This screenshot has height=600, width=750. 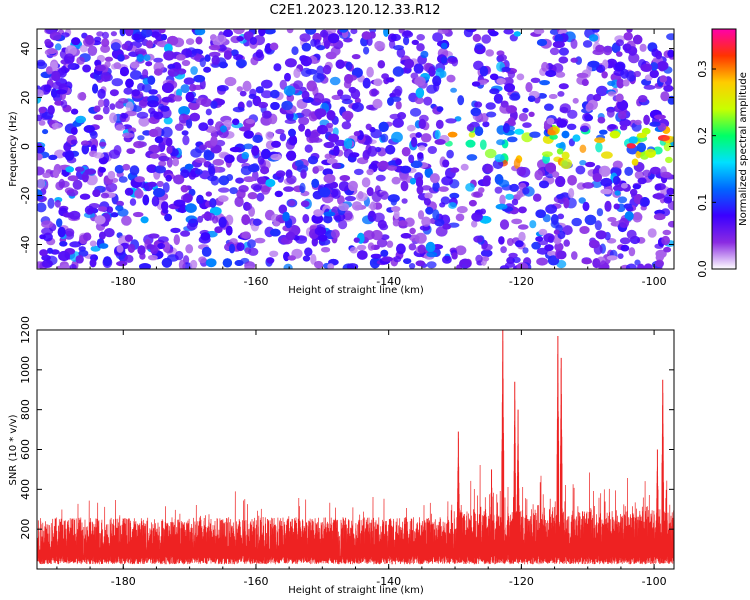 What do you see at coordinates (25, 330) in the screenshot?
I see `snr-y-tick-label: 1200` at bounding box center [25, 330].